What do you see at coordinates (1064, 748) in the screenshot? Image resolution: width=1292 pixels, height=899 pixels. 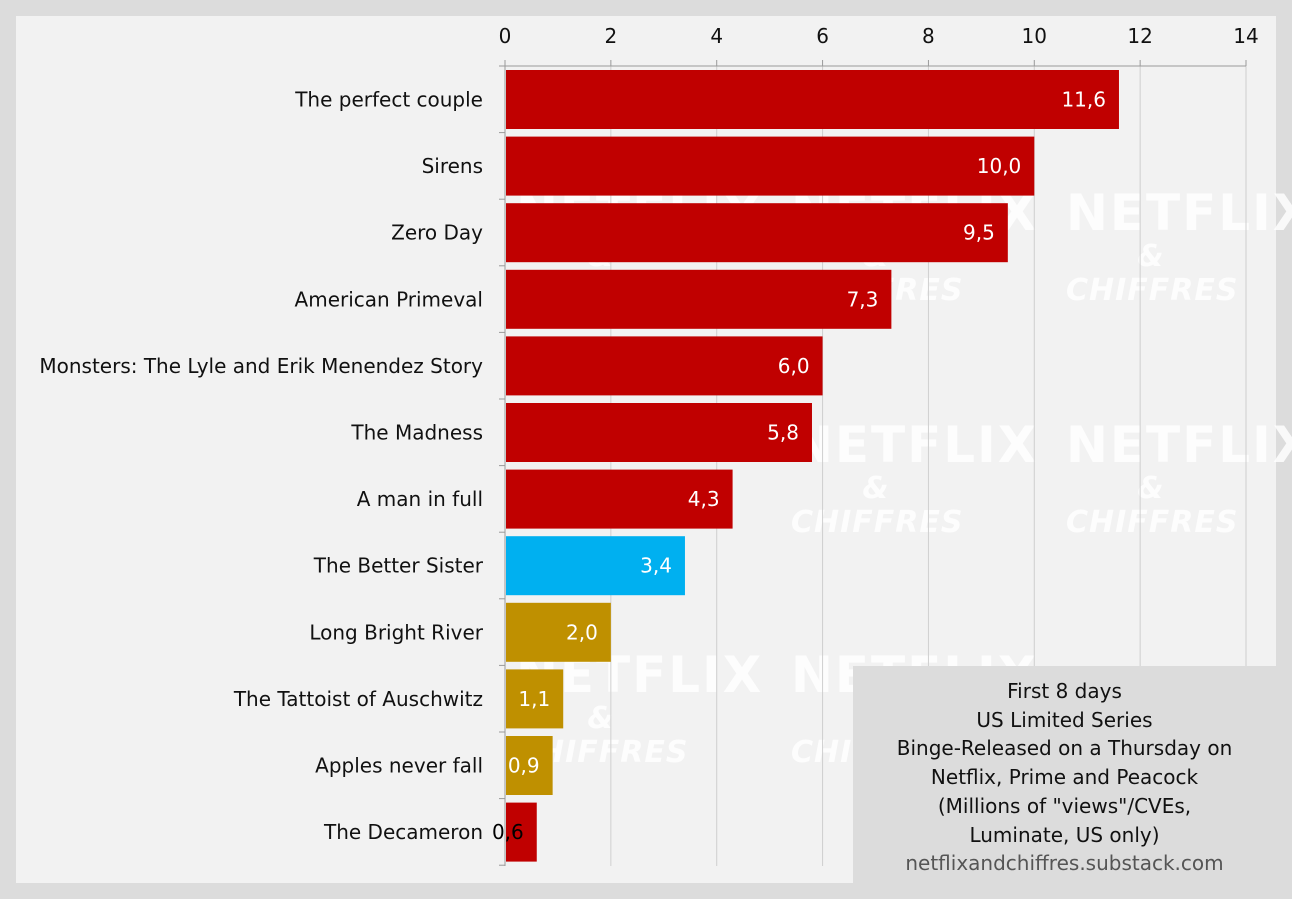 I see `note-line: Binge-Released on a Thursday on` at bounding box center [1064, 748].